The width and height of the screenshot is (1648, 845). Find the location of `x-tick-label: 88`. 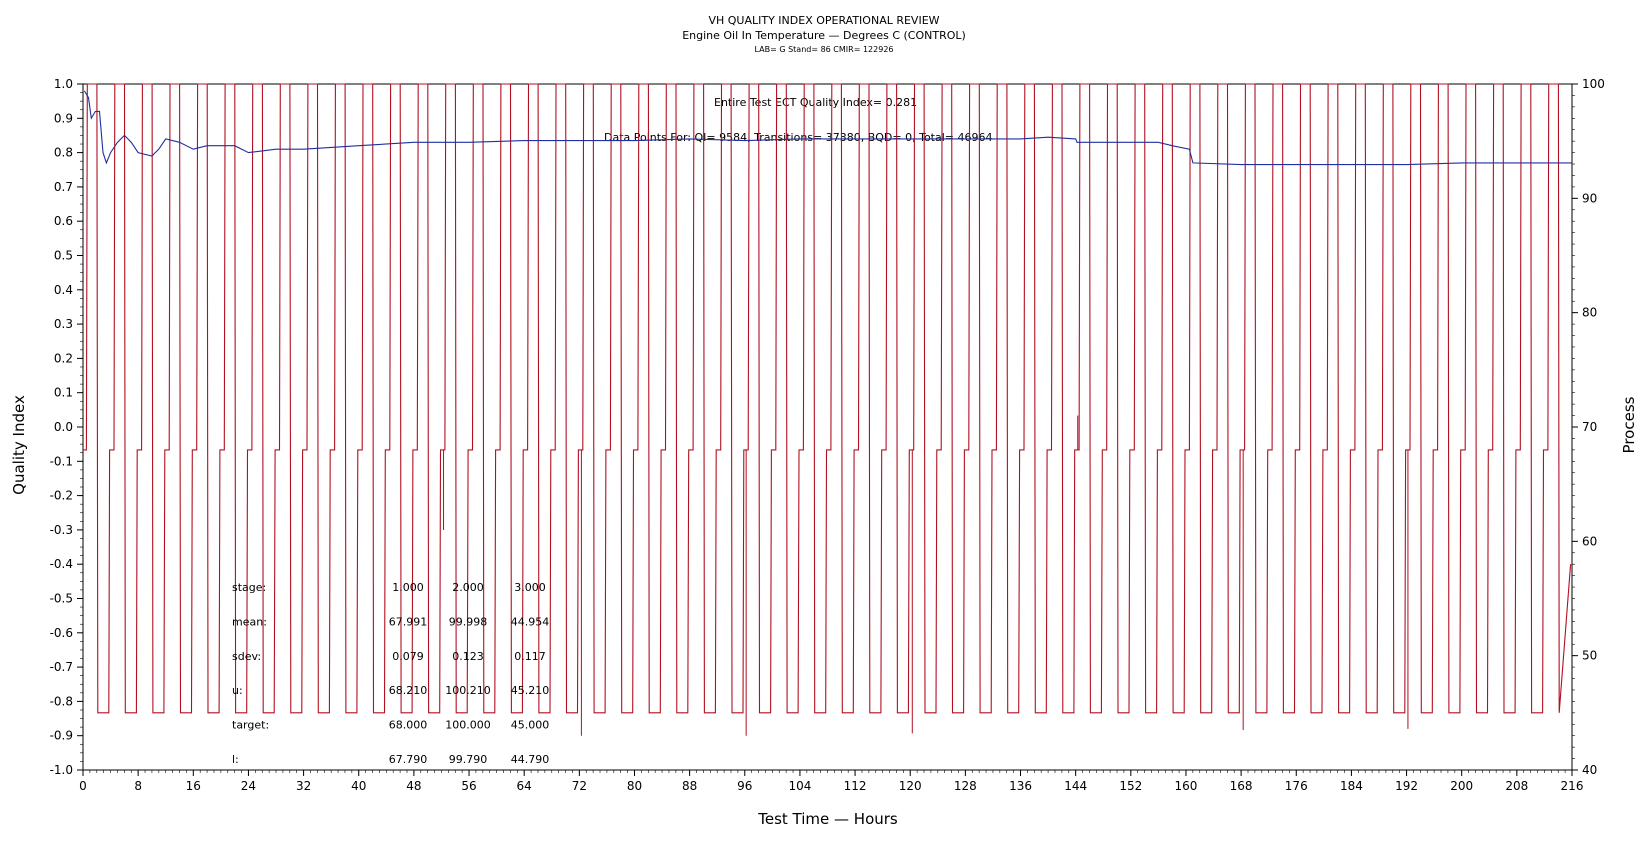

x-tick-label: 88 is located at coordinates (689, 786).